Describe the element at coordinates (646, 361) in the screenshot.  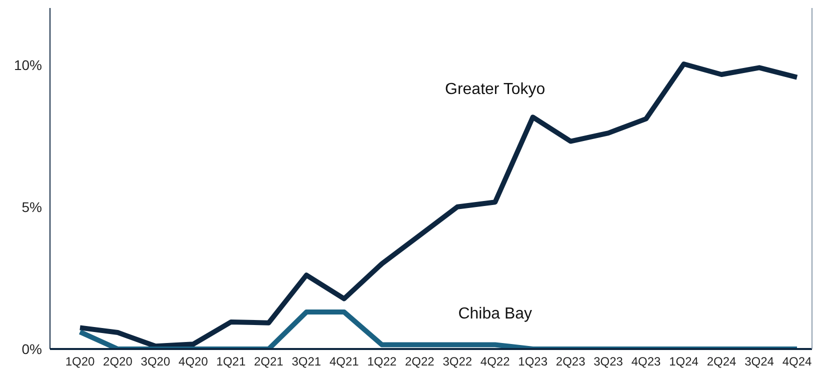
I see `x-tick-label: 4Q23` at that location.